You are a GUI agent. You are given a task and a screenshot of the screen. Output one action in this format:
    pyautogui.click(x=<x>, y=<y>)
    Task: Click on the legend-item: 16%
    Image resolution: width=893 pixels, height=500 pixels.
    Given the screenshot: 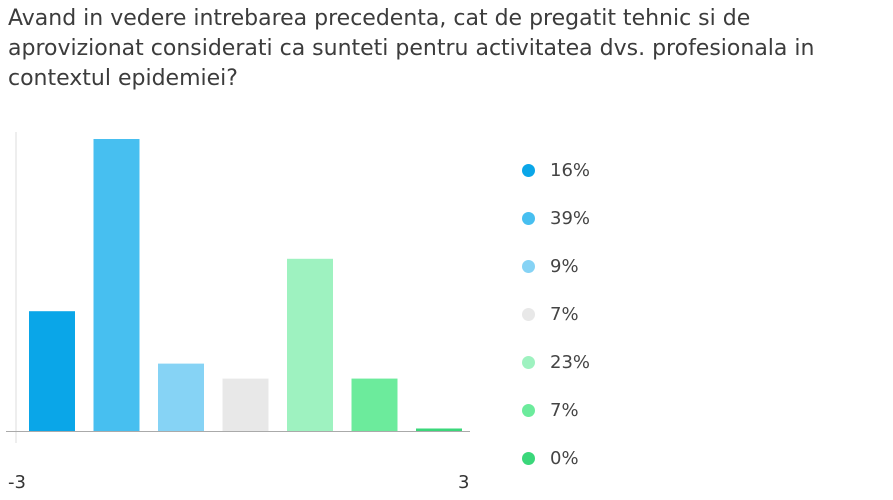 What is the action you would take?
    pyautogui.click(x=556, y=170)
    